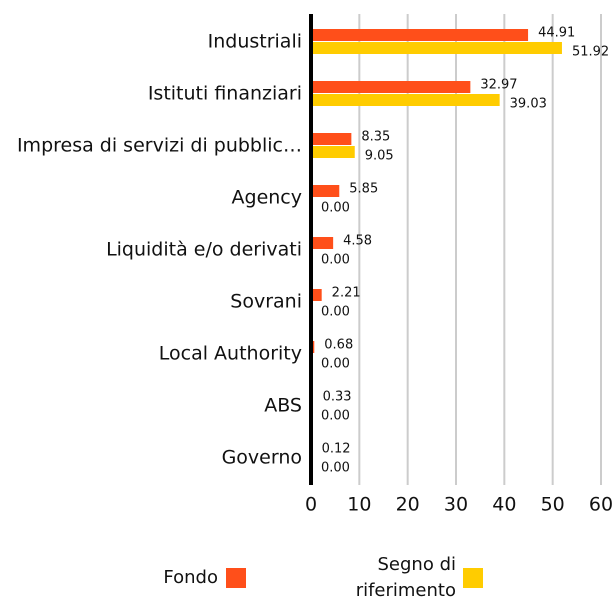  I want to click on y-tick-label: Local Authority, so click(230, 354).